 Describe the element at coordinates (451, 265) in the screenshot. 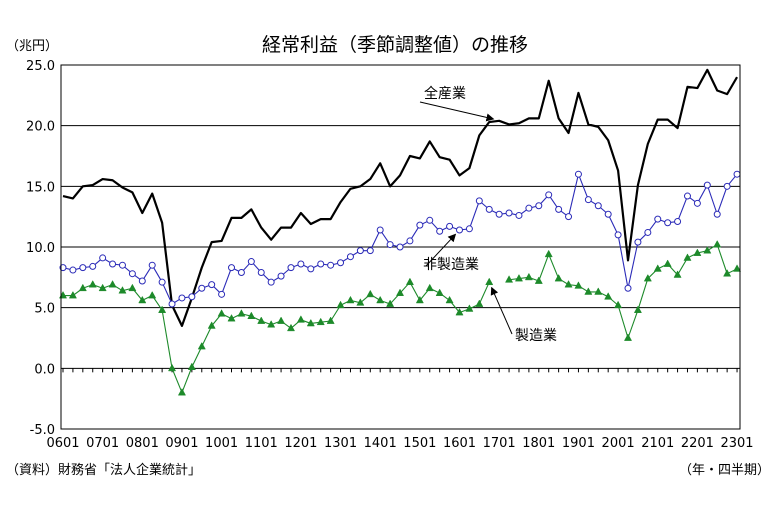

I see `annotation-label: 非製造業` at that location.